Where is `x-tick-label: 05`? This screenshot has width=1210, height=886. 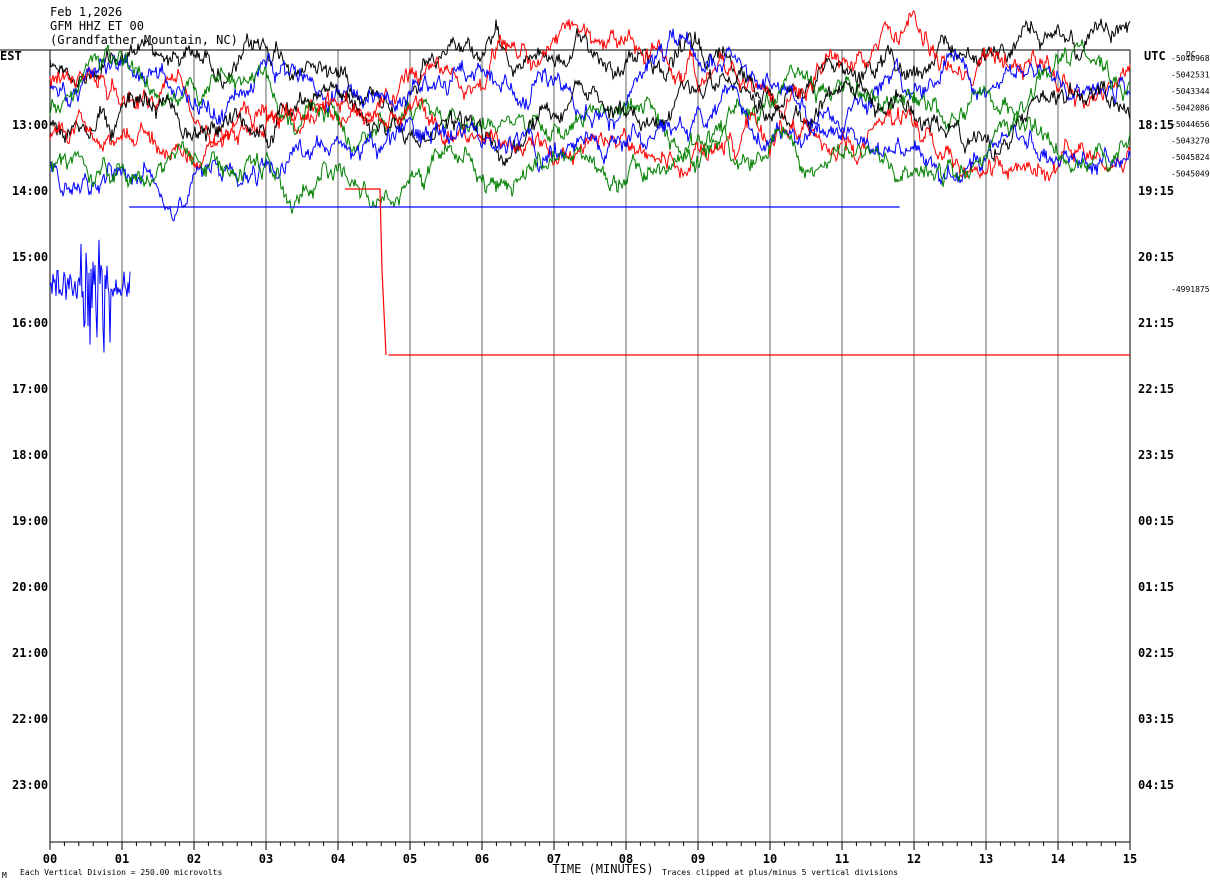 x-tick-label: 05 is located at coordinates (410, 859).